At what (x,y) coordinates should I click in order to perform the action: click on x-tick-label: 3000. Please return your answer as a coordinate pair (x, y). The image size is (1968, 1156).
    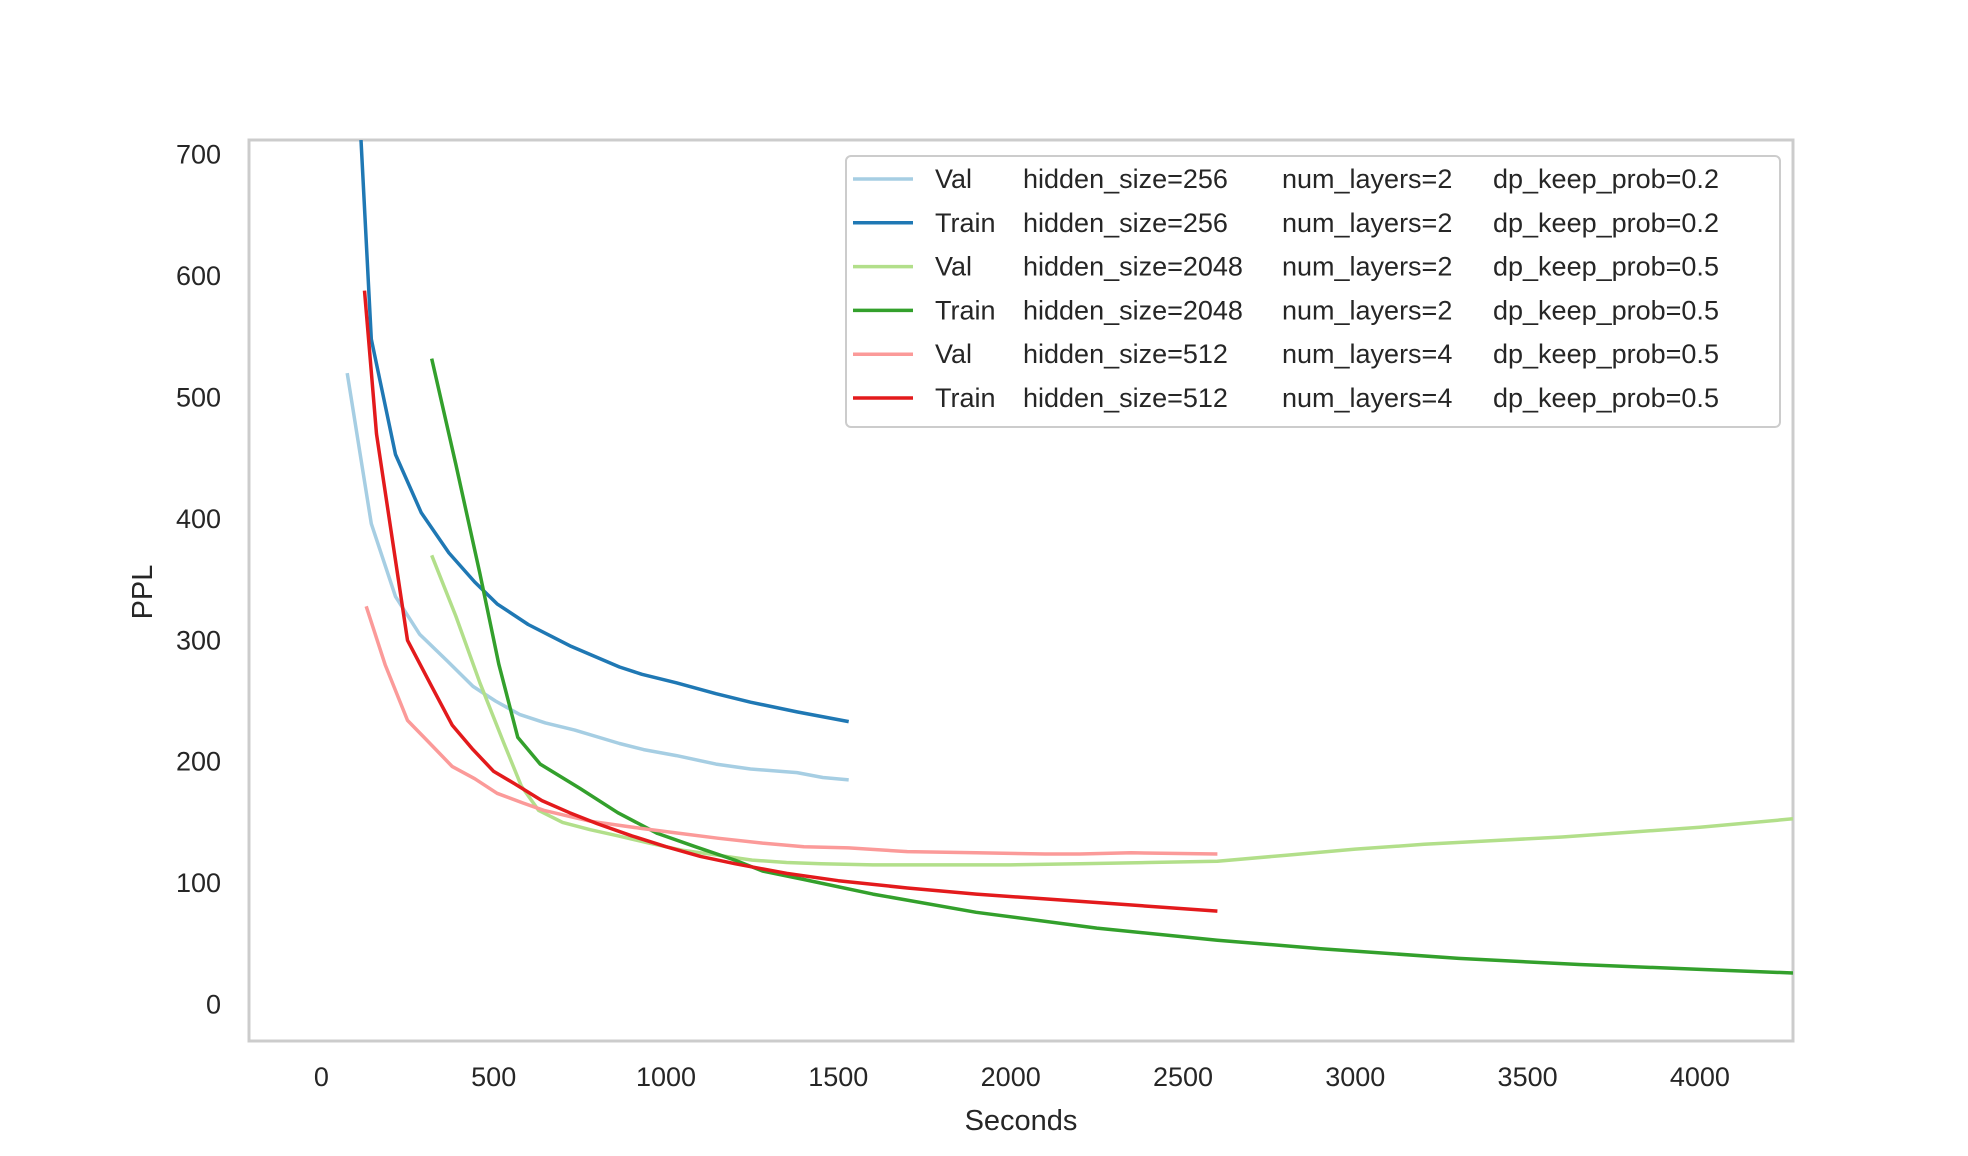
    Looking at the image, I should click on (1355, 1077).